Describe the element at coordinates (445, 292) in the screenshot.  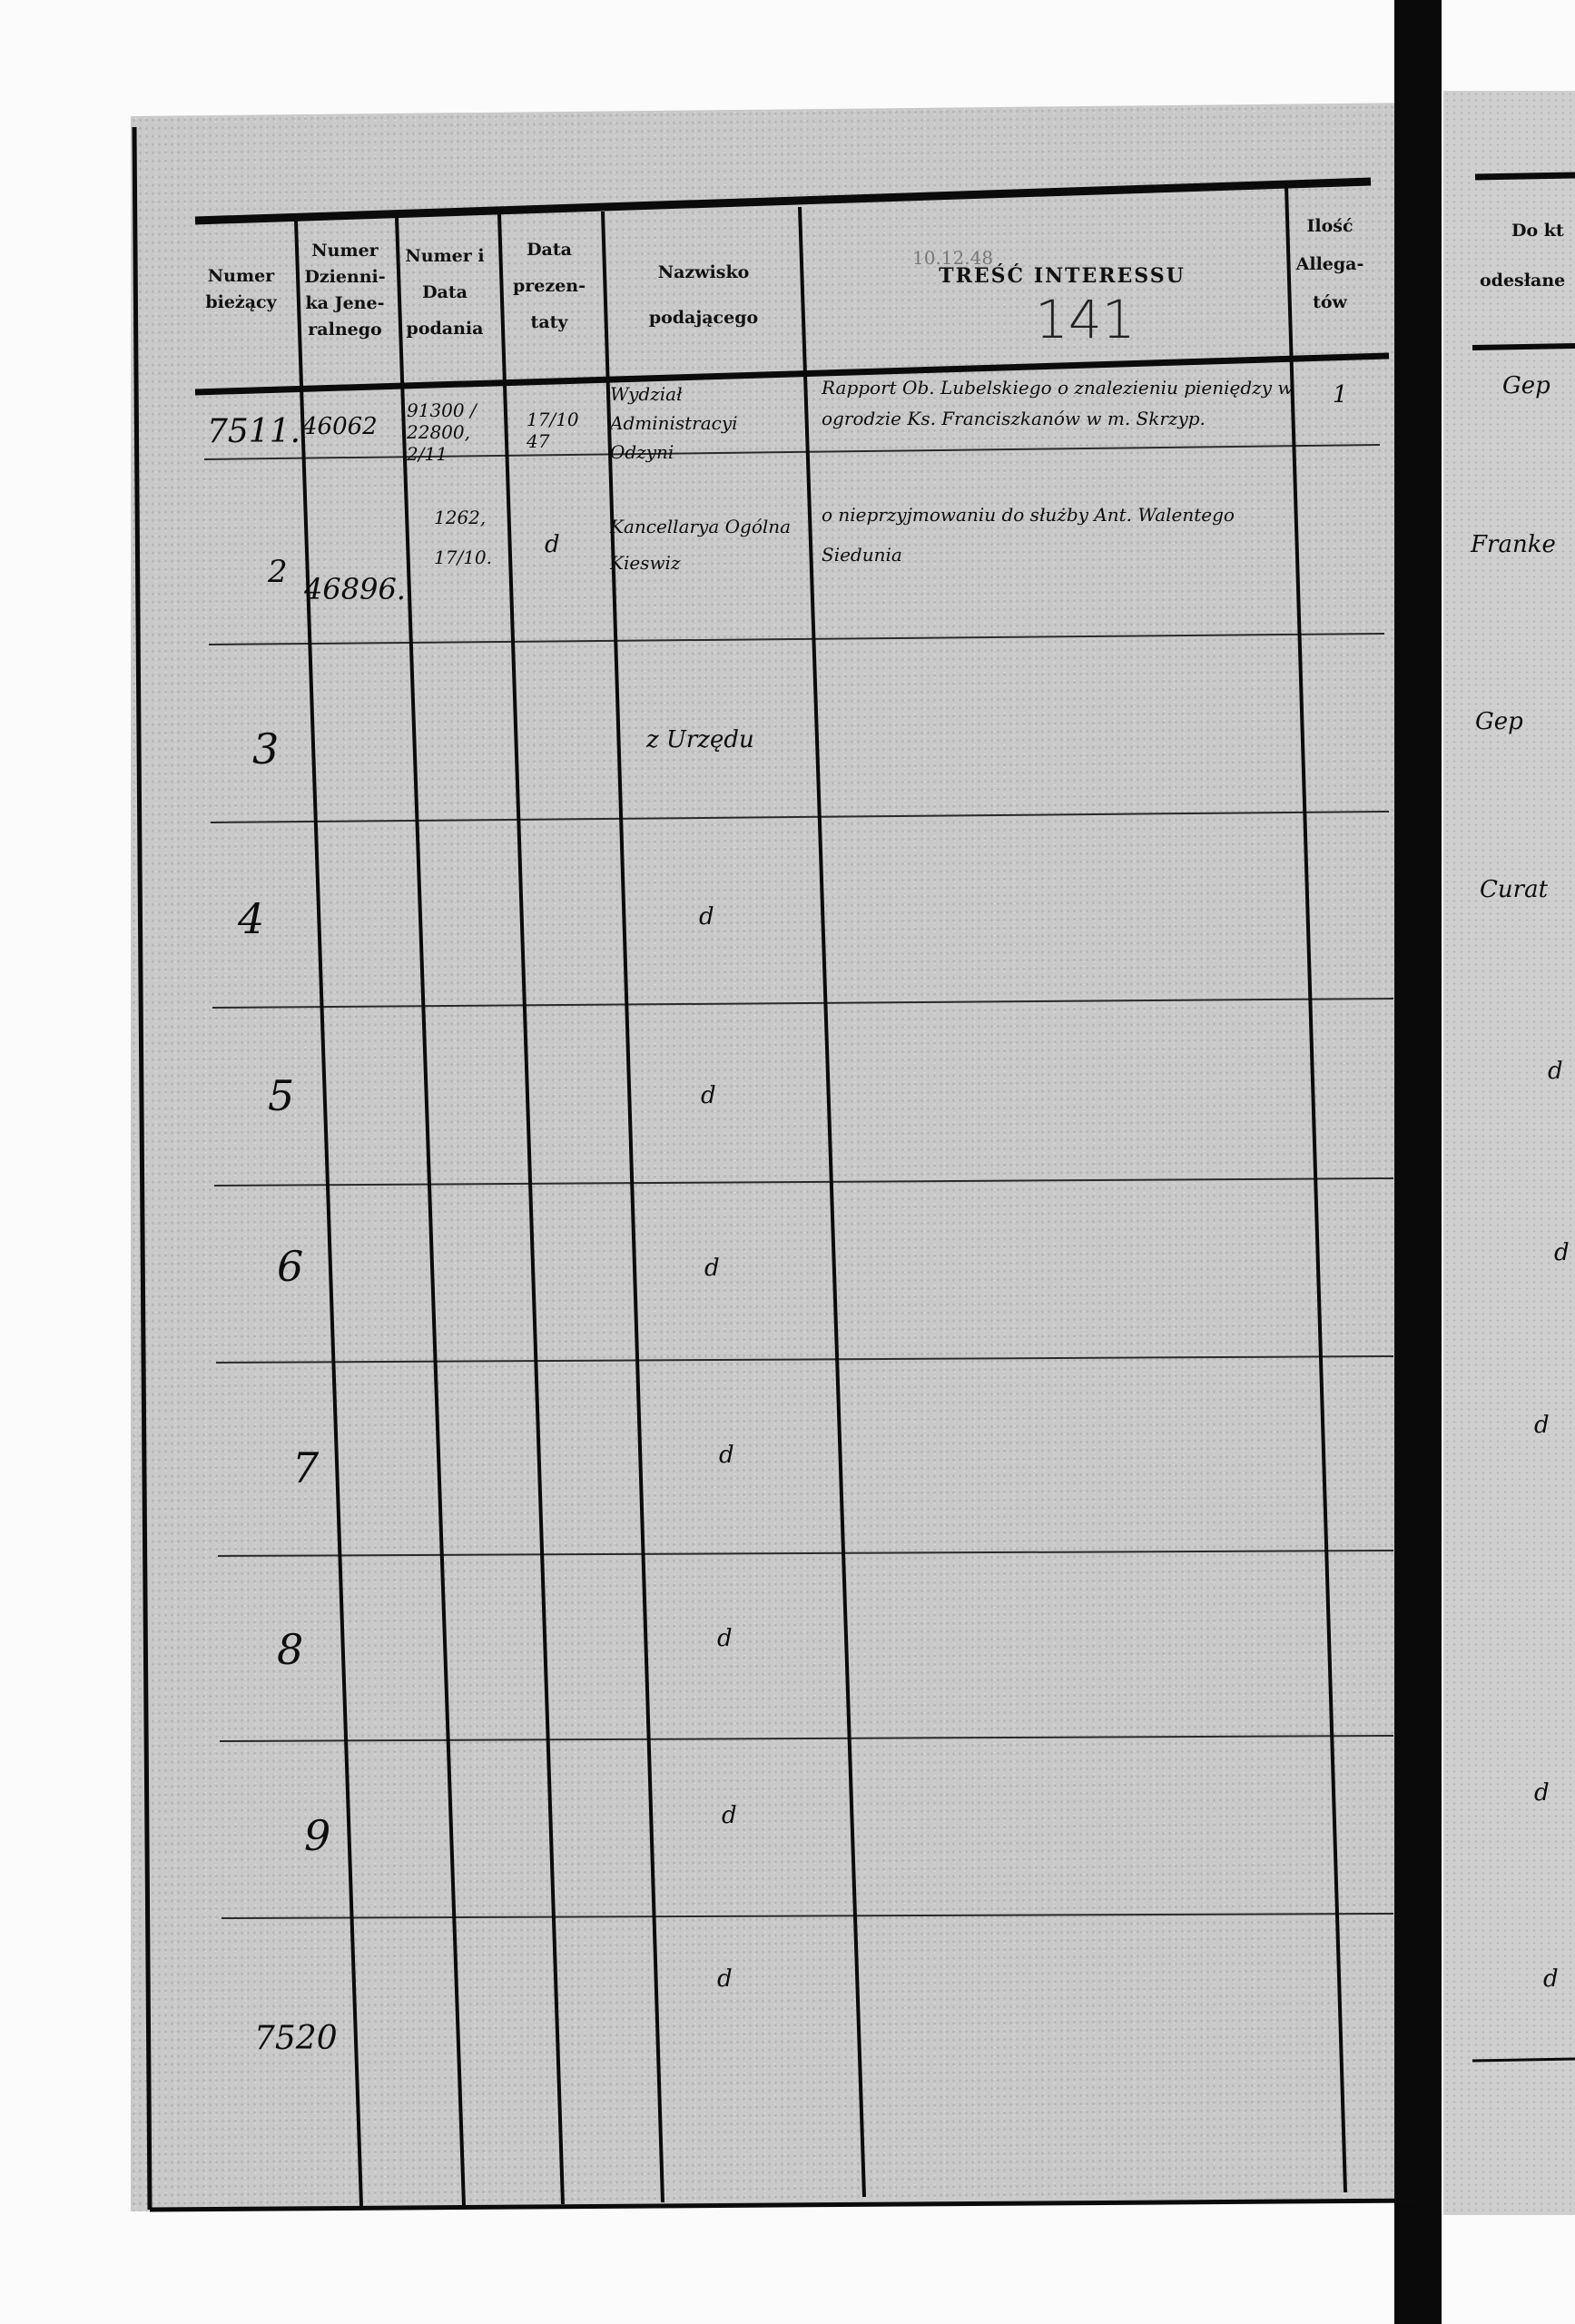
I see `header-numer-data-podania: Numer i Data podania` at that location.